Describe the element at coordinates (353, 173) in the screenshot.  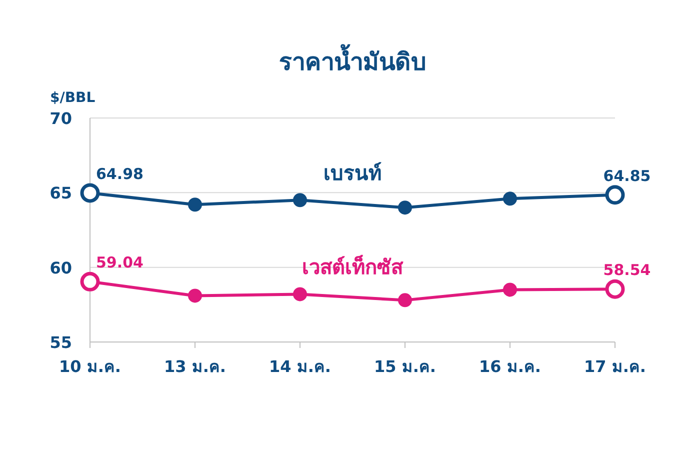
I see `series-label: เบรนท์` at that location.